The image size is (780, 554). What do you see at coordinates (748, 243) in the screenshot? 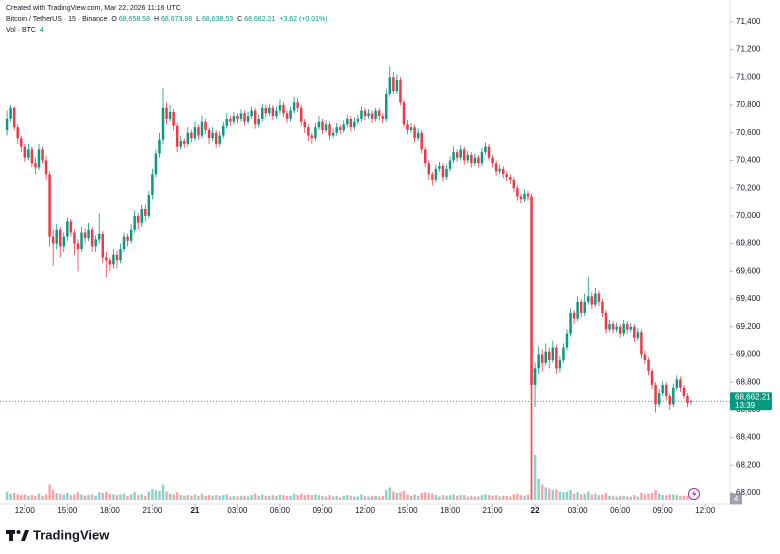
I see `y-tick-label: 69,800` at bounding box center [748, 243].